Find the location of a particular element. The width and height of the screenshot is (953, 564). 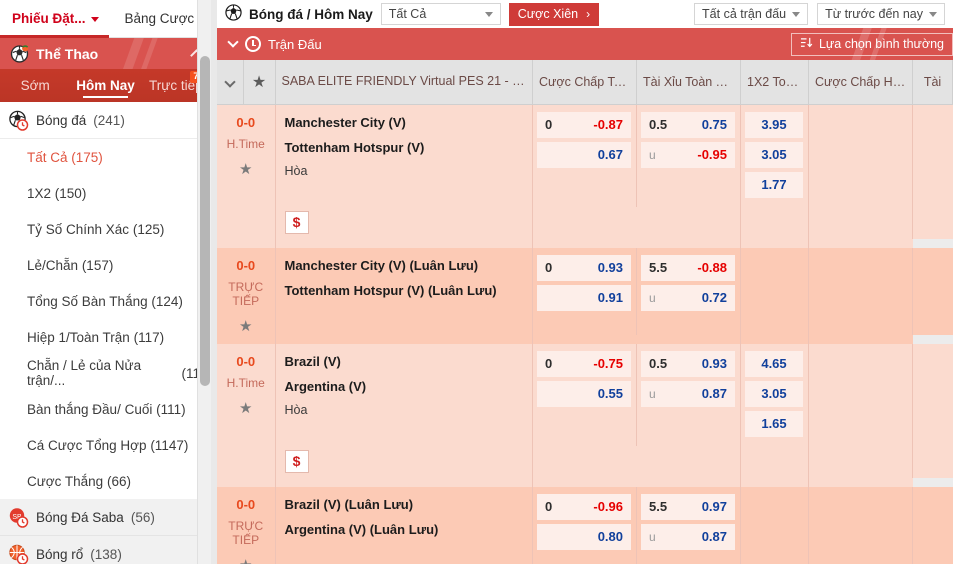

home-team: Manchester City (V) is located at coordinates (345, 122).